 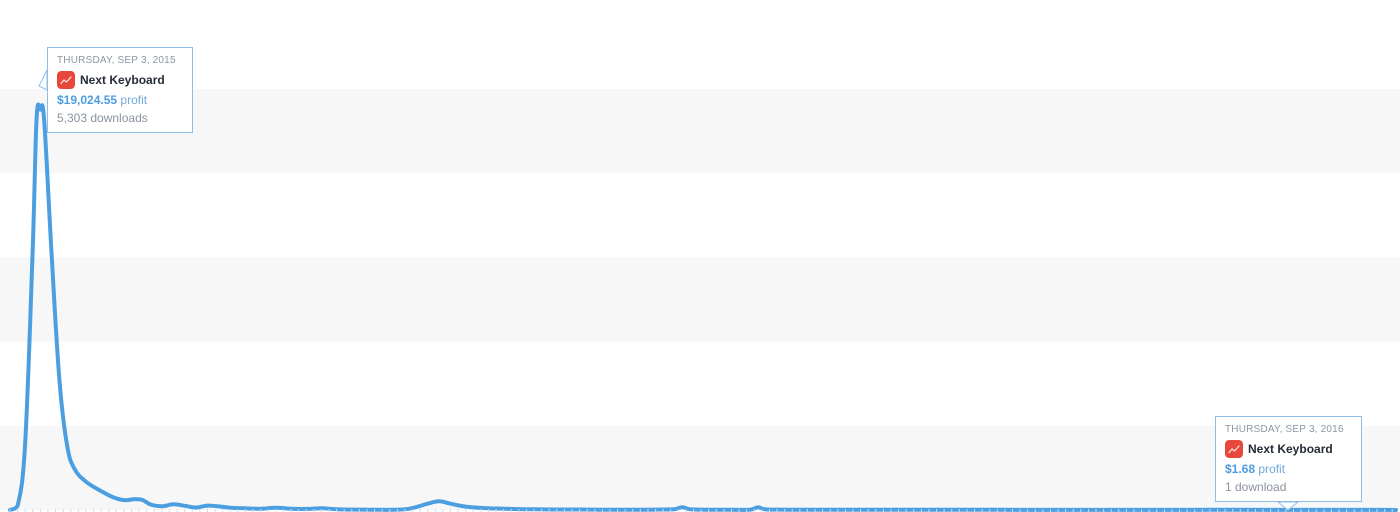 I want to click on tooltip-downloads: 1 download, so click(x=1256, y=487).